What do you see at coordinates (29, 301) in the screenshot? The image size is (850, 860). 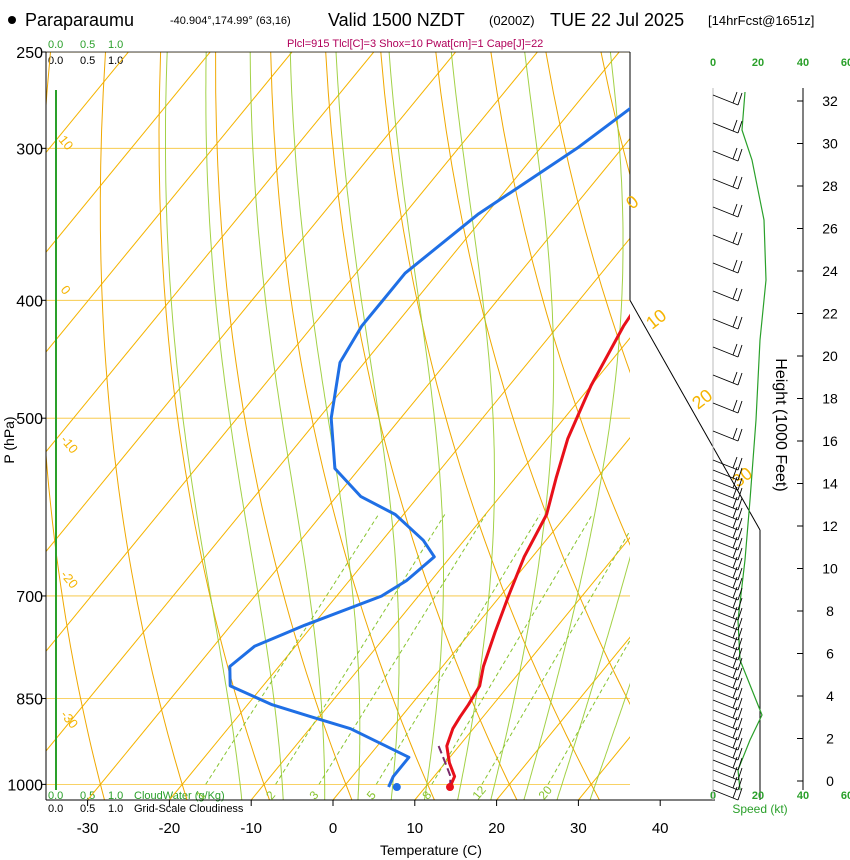 I see `p-tick-label: 400` at bounding box center [29, 301].